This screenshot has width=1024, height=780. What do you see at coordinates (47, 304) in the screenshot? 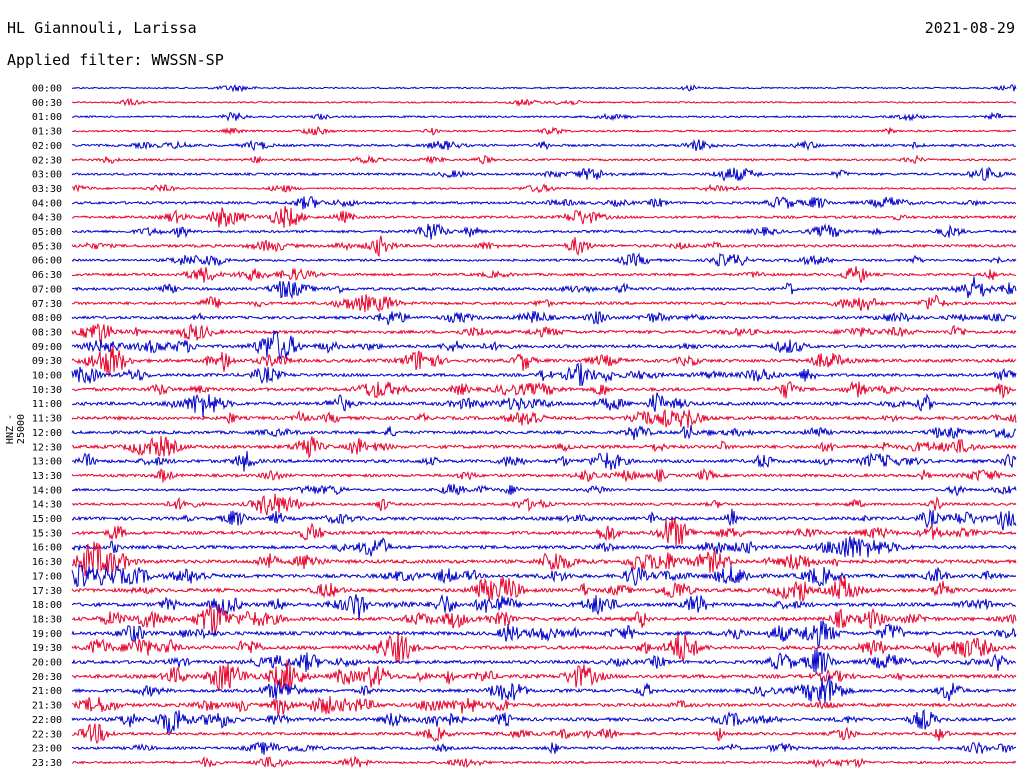
I see `row-label: 07:30` at bounding box center [47, 304].